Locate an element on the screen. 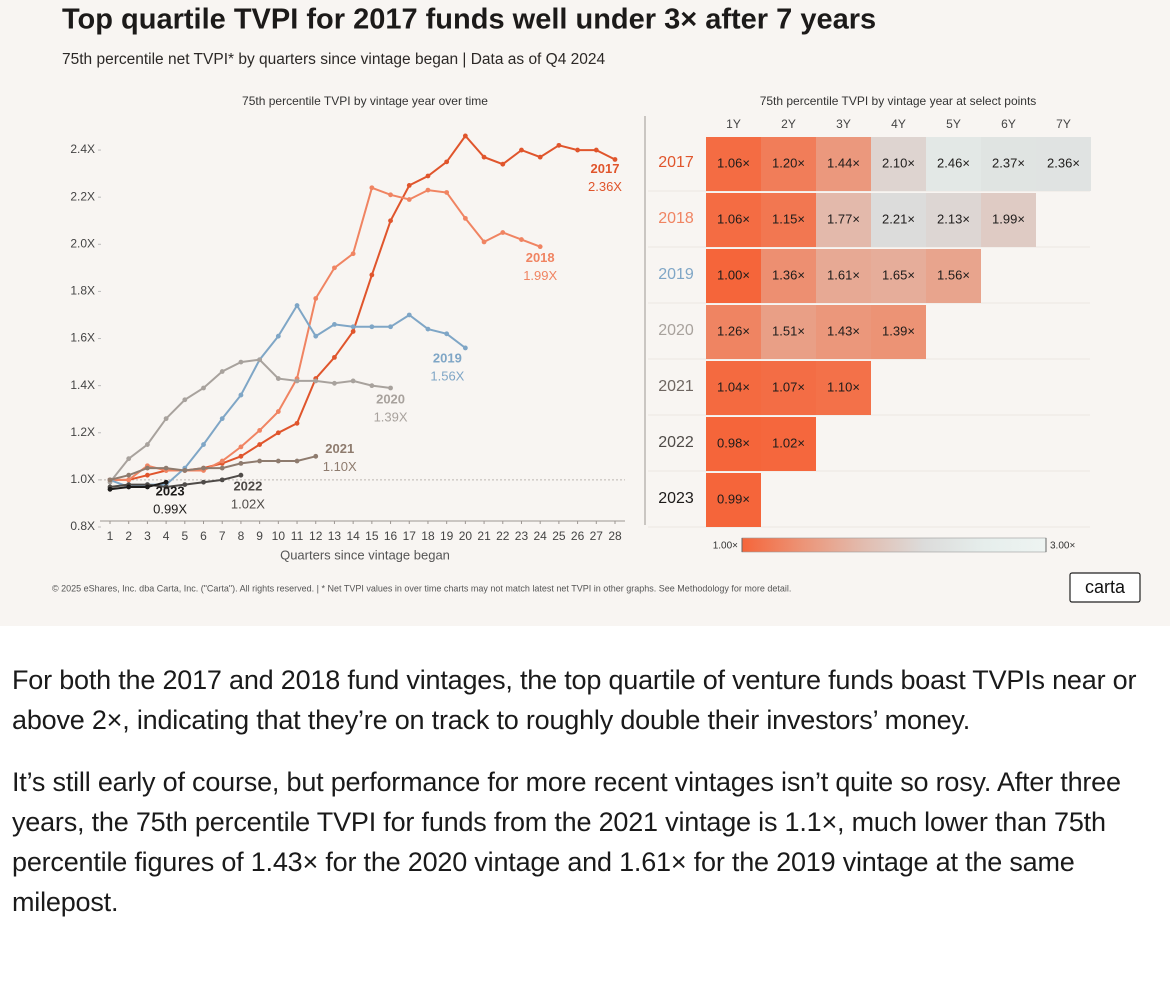  y-tick-label: 2.4X is located at coordinates (82, 149).